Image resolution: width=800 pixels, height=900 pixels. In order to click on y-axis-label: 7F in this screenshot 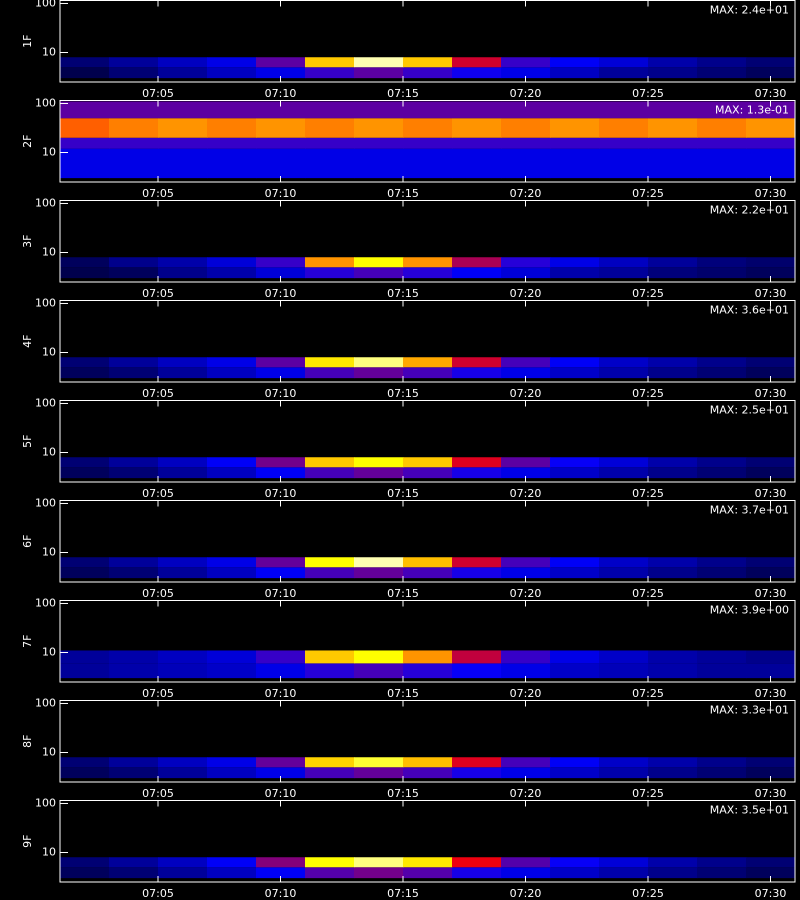, I will do `click(27, 641)`.